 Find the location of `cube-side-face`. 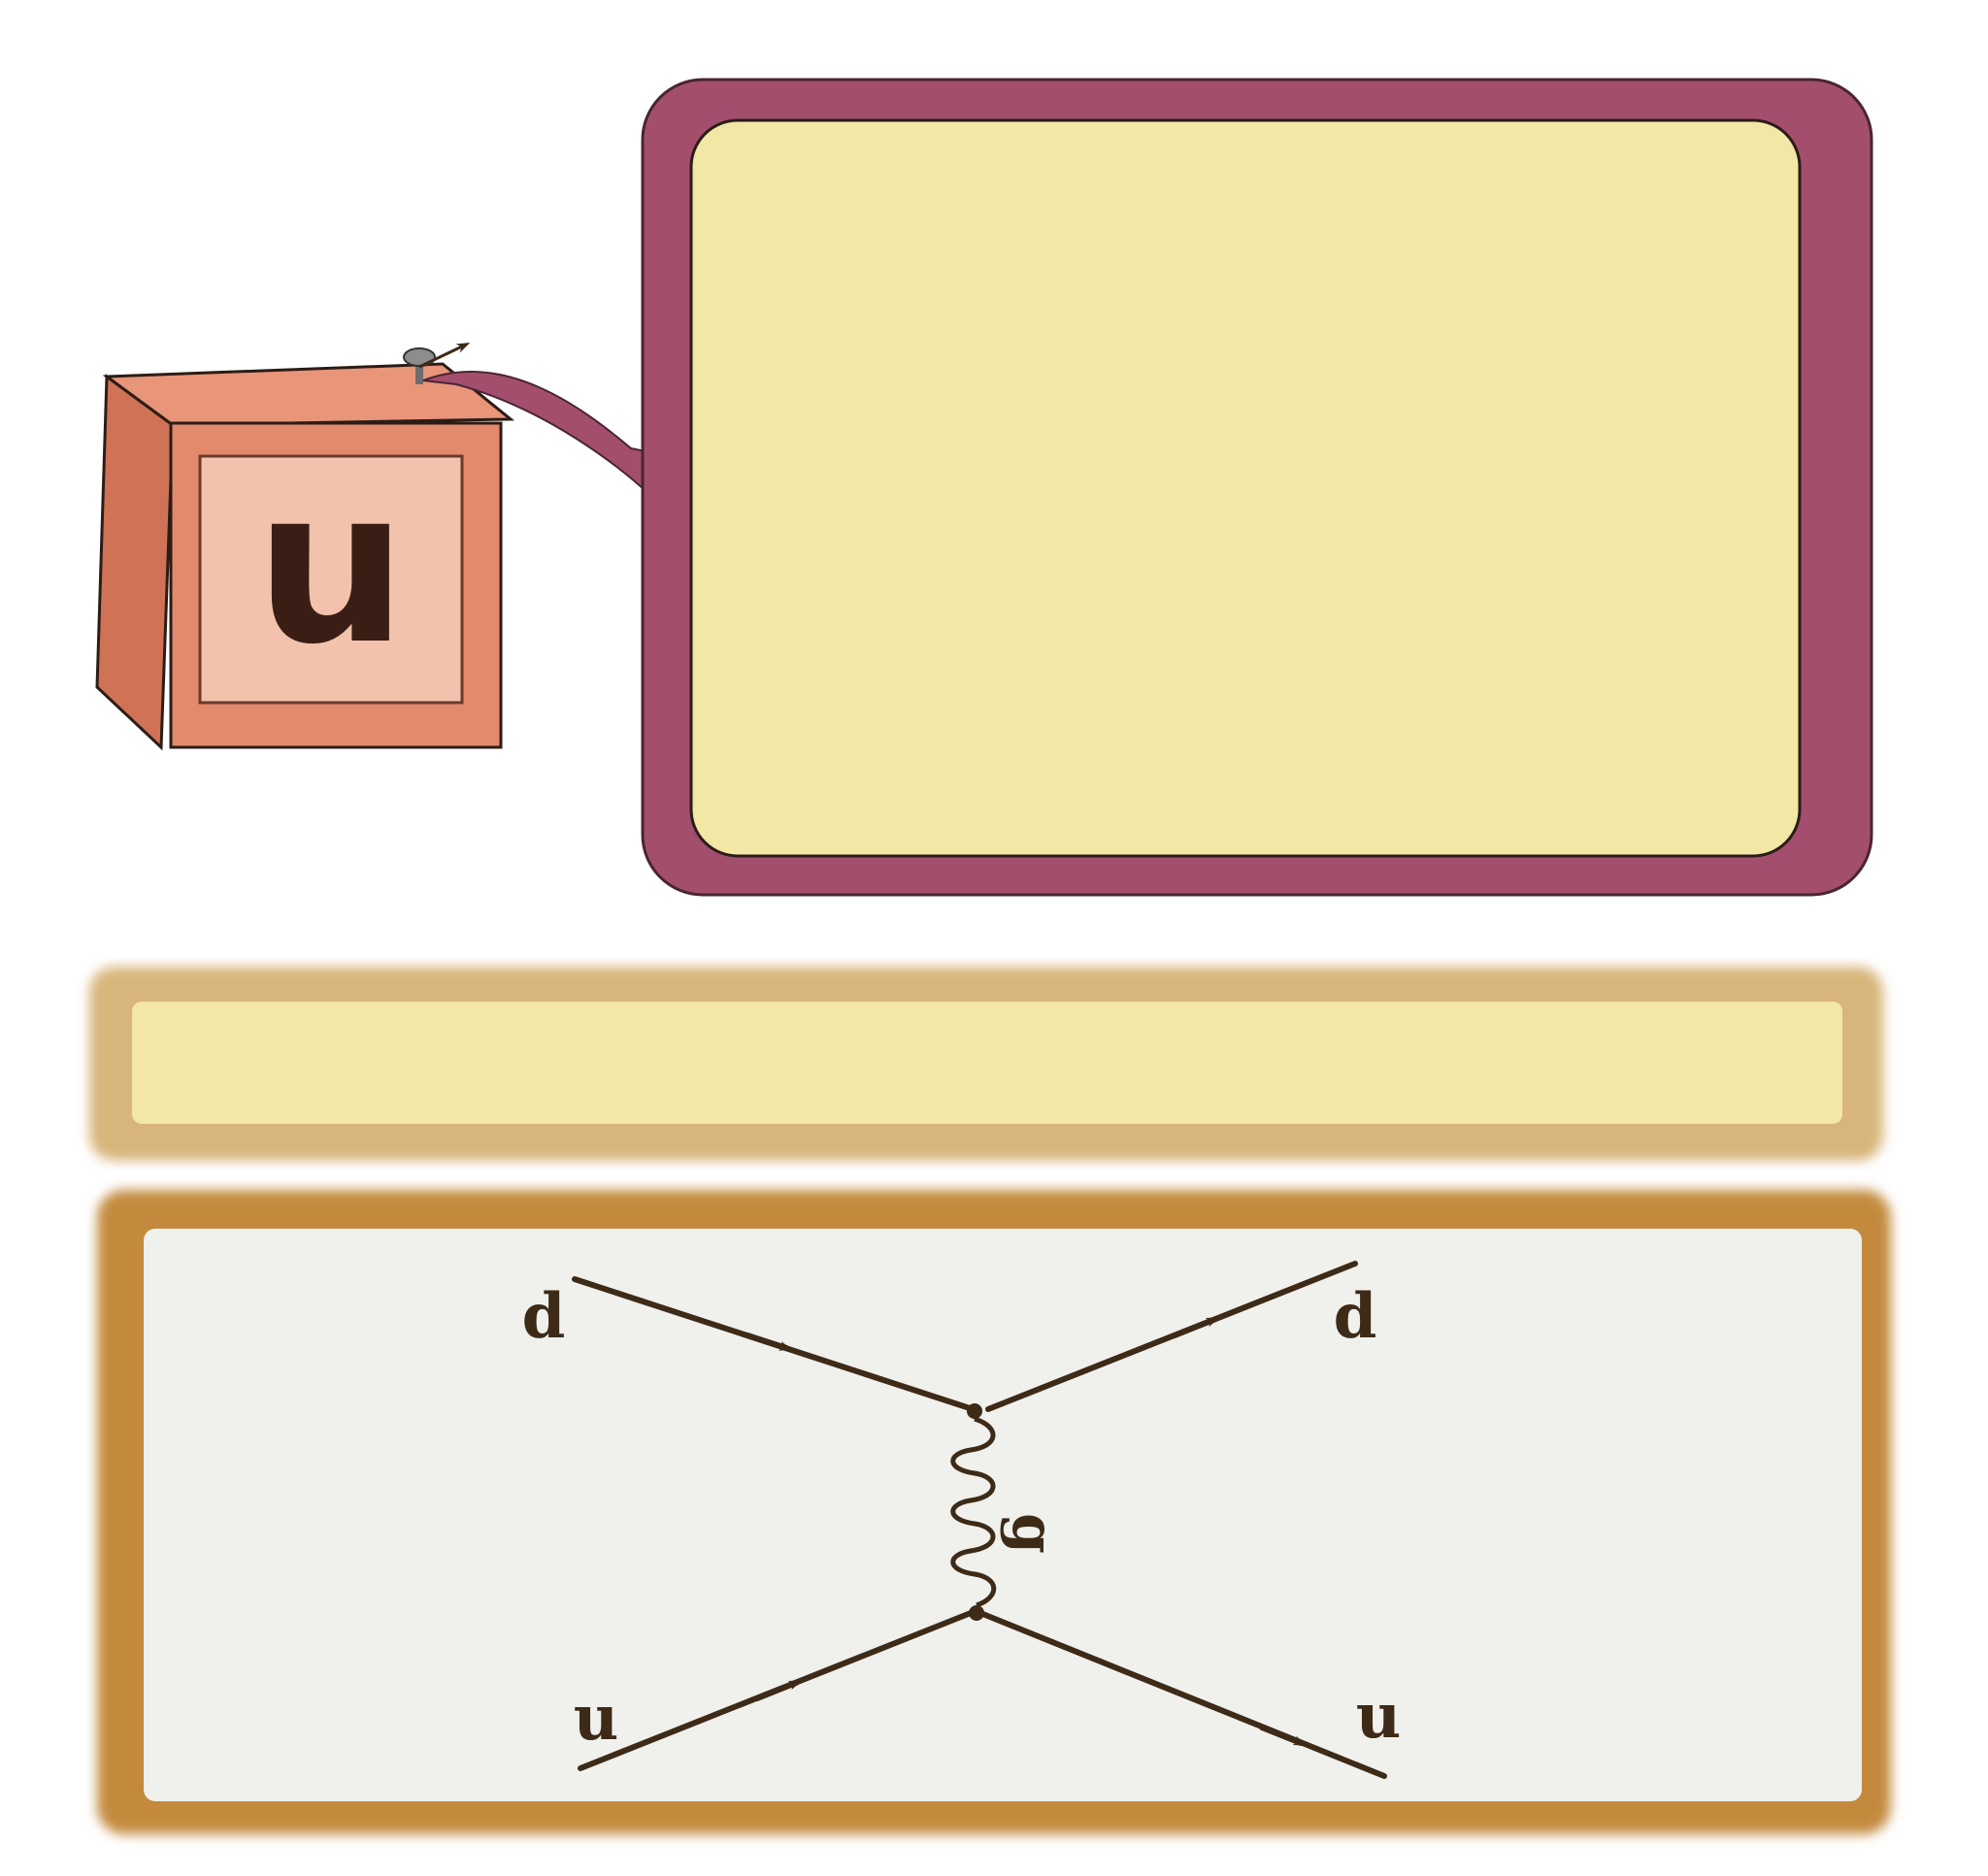

cube-side-face is located at coordinates (135, 562).